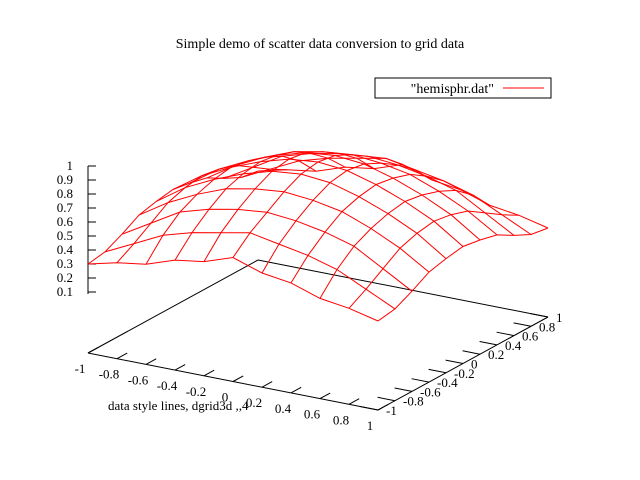  I want to click on y-tick-label: 0.6, so click(530, 336).